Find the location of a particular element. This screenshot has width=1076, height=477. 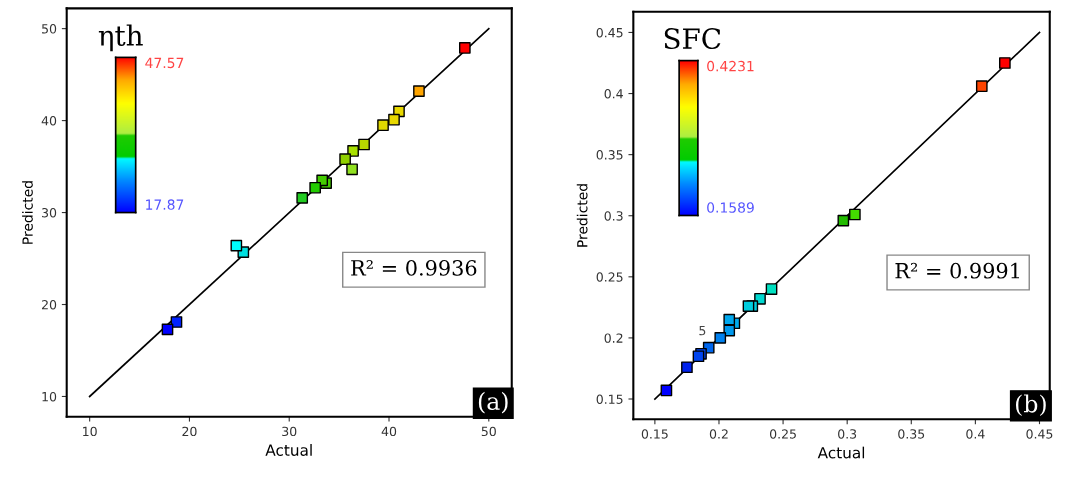

y-tick-label: 40 is located at coordinates (49, 121).